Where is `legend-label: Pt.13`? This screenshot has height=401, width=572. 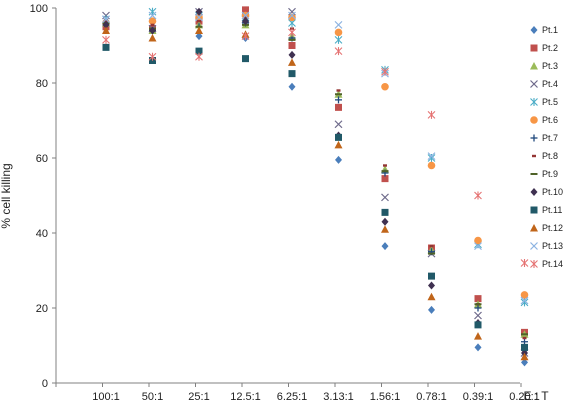
legend-label: Pt.13 is located at coordinates (552, 246).